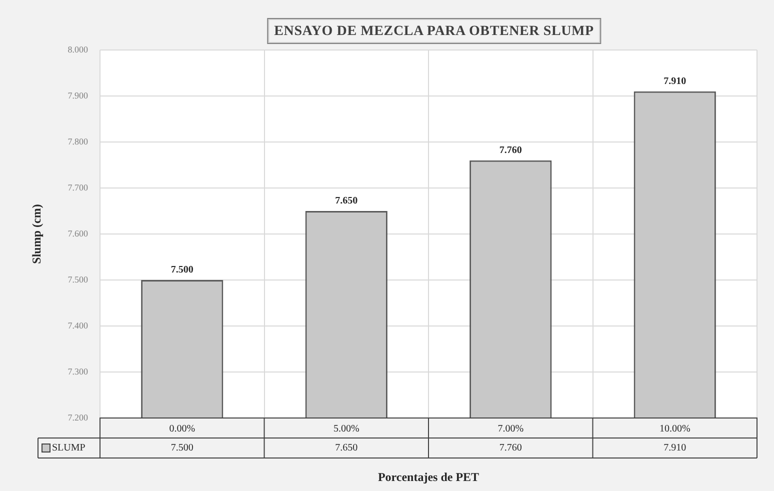 The height and width of the screenshot is (491, 774). I want to click on x-tick-label: 10.00%, so click(674, 429).